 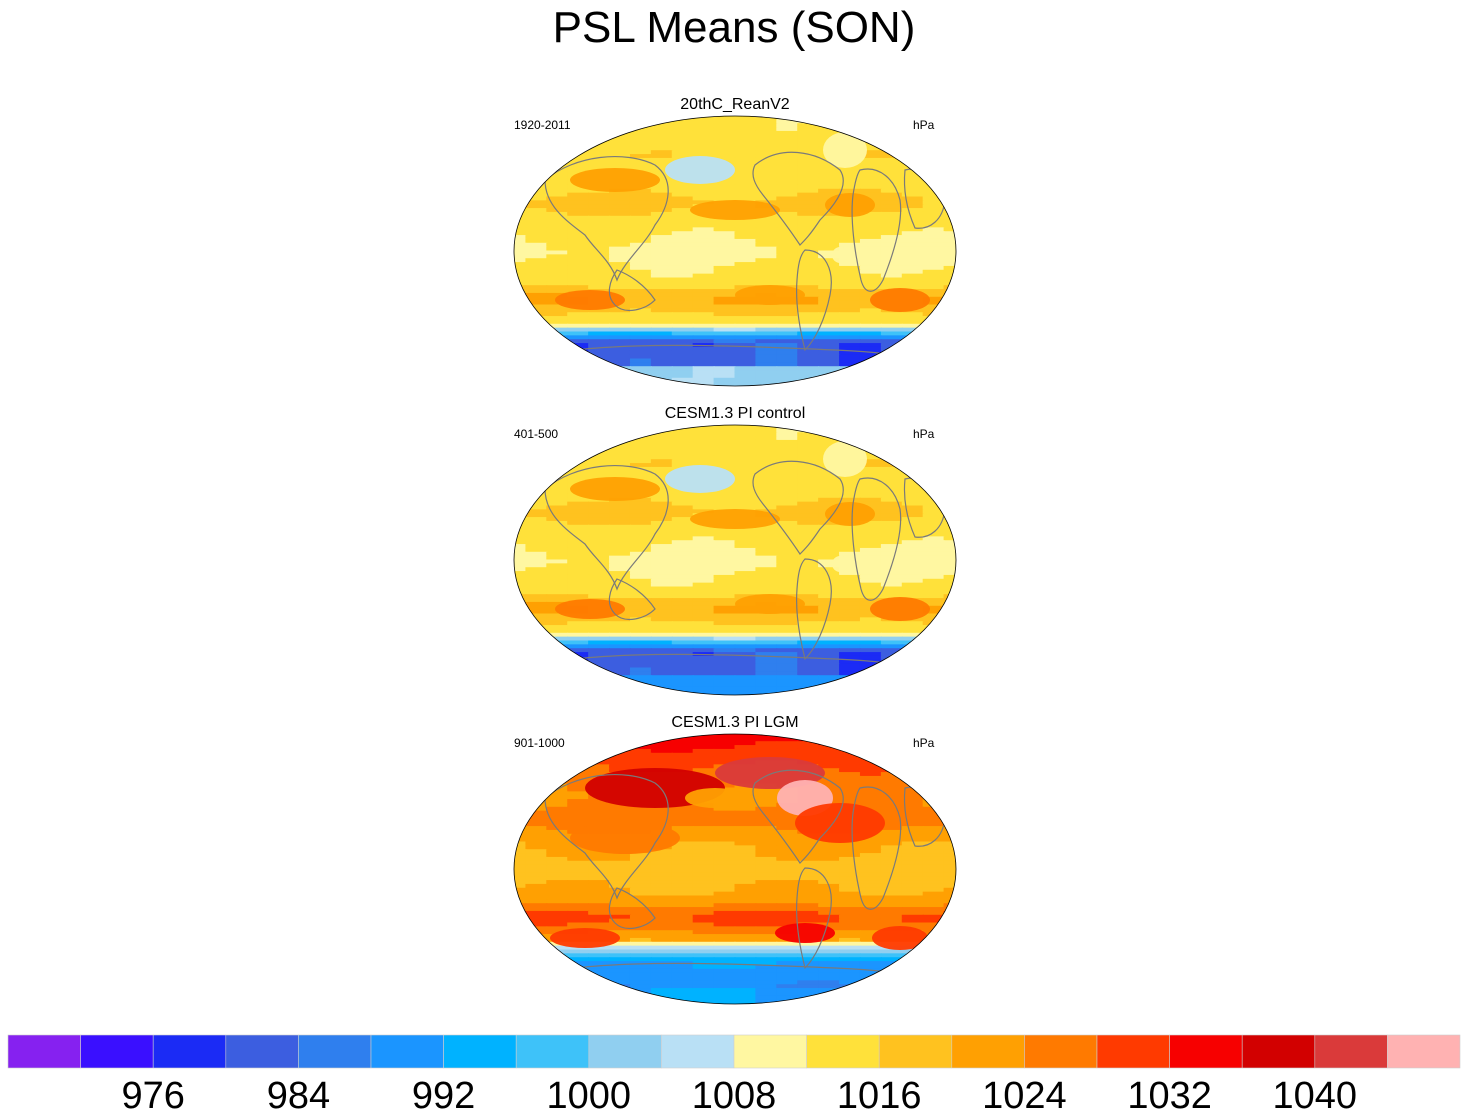 I want to click on panel-title: 20thC_ReanV2, so click(x=735, y=104).